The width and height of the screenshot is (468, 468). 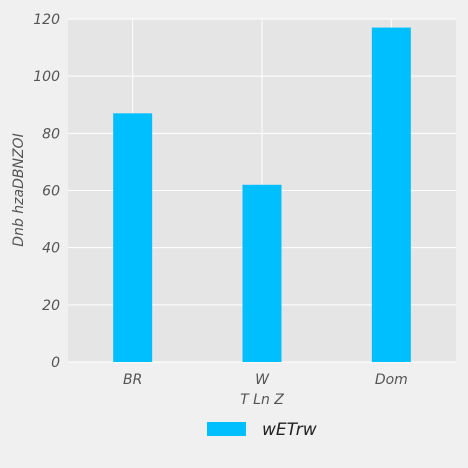 I want to click on bar-br, so click(x=133, y=237).